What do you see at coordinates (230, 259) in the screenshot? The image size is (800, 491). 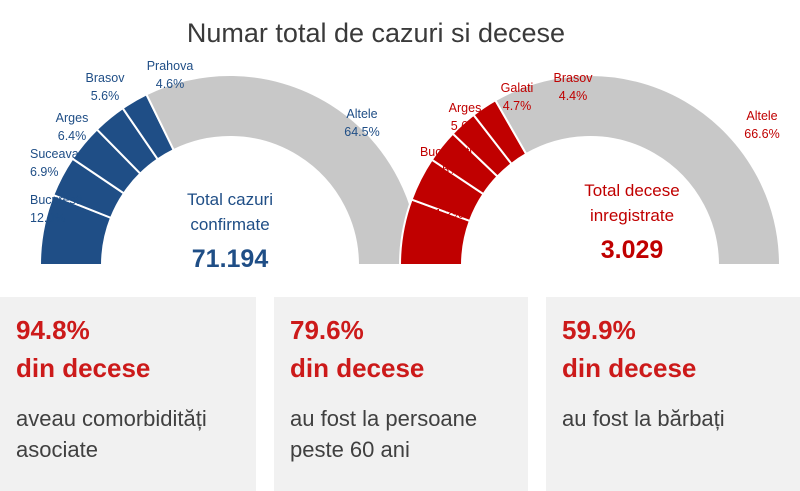 I see `center-value: 71.194` at bounding box center [230, 259].